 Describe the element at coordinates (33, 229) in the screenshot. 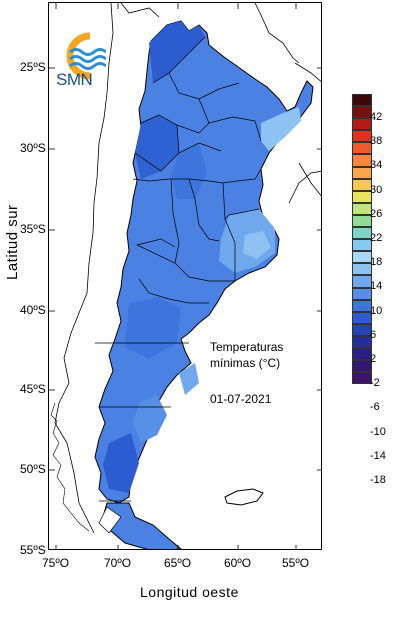

I see `lat-tick-35: 35ºS` at that location.